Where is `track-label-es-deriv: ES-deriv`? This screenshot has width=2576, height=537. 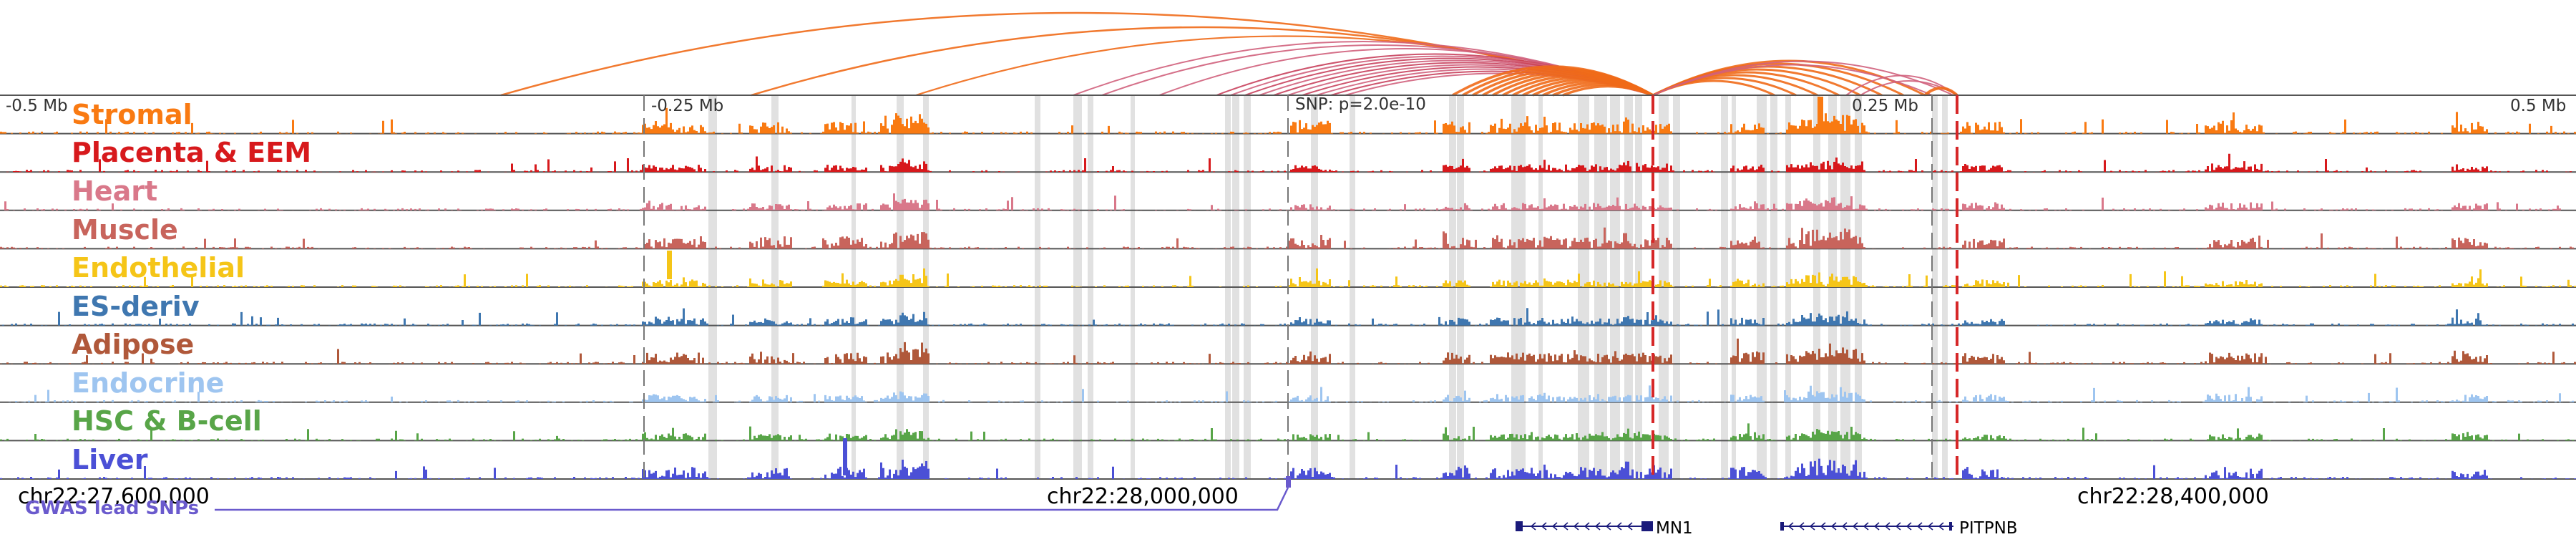
track-label-es-deriv: ES-deriv is located at coordinates (136, 306).